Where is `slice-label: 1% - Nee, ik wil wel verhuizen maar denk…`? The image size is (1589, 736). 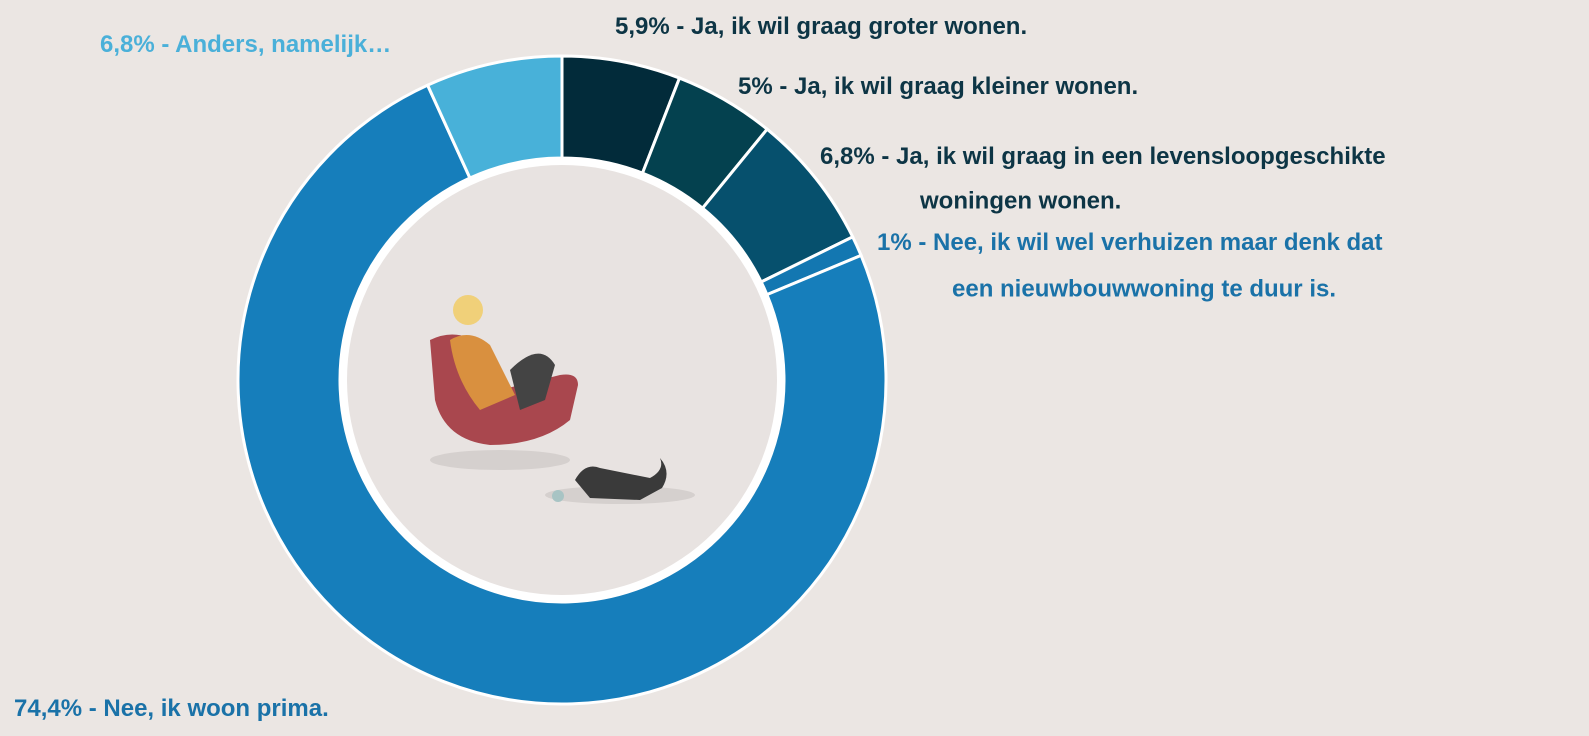
slice-label: 1% - Nee, ik wil wel verhuizen maar denk… is located at coordinates (1130, 242).